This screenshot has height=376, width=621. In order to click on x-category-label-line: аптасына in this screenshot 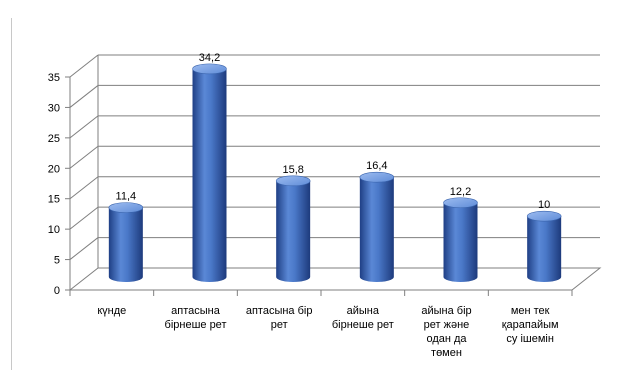, I will do `click(196, 311)`.